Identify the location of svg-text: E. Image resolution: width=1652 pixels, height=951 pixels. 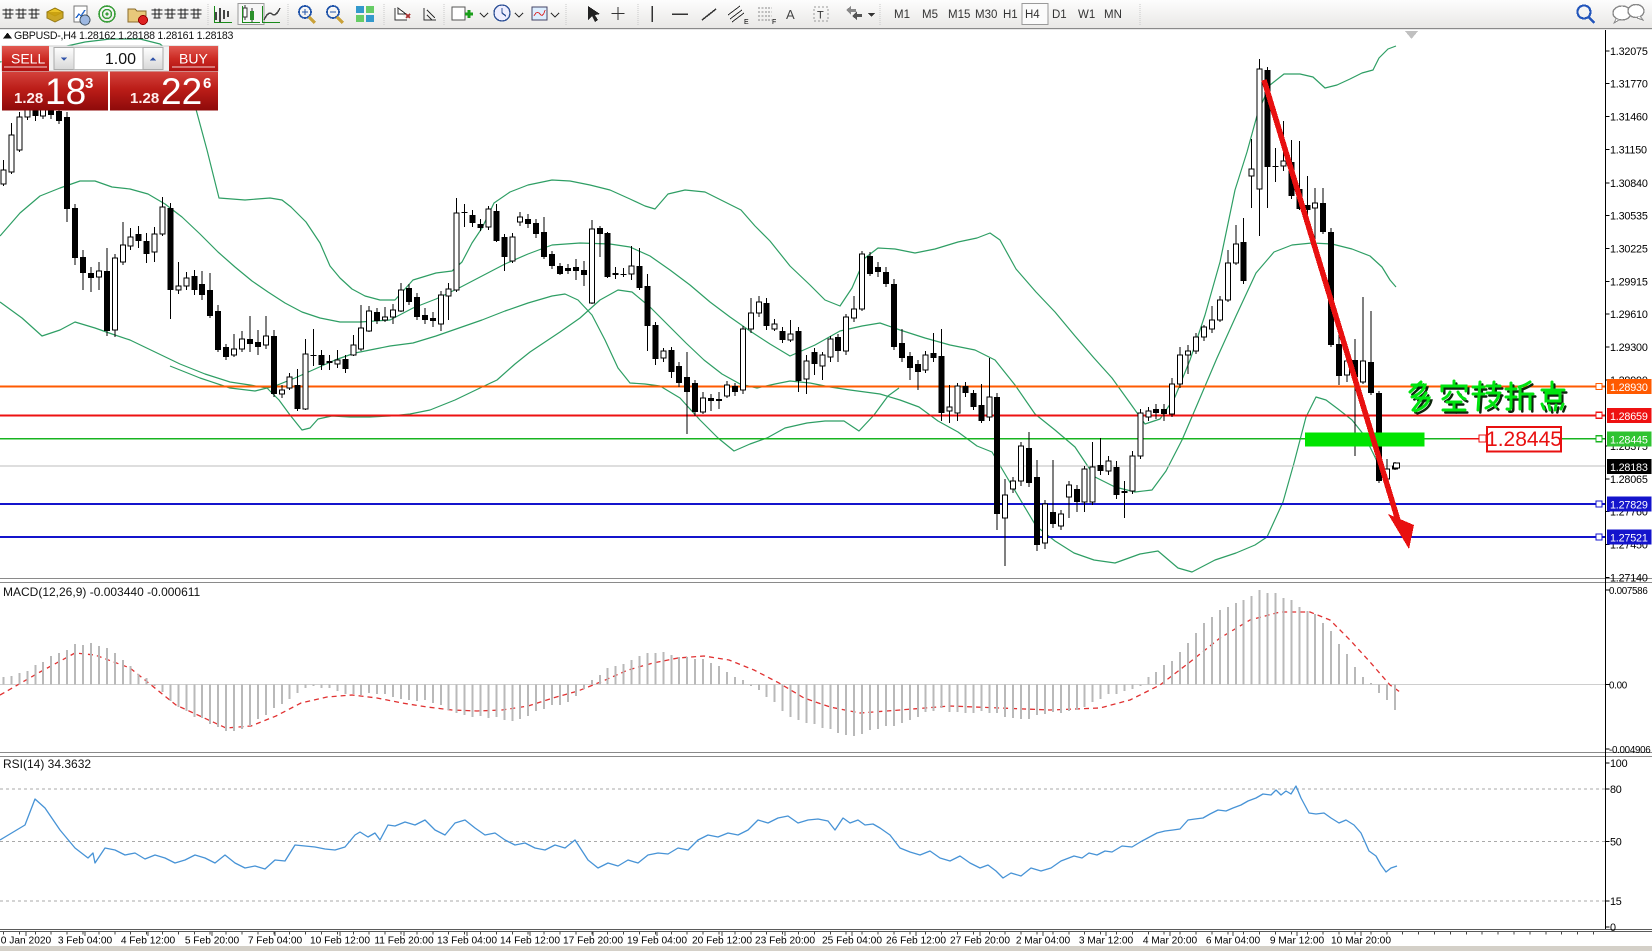
(746, 22).